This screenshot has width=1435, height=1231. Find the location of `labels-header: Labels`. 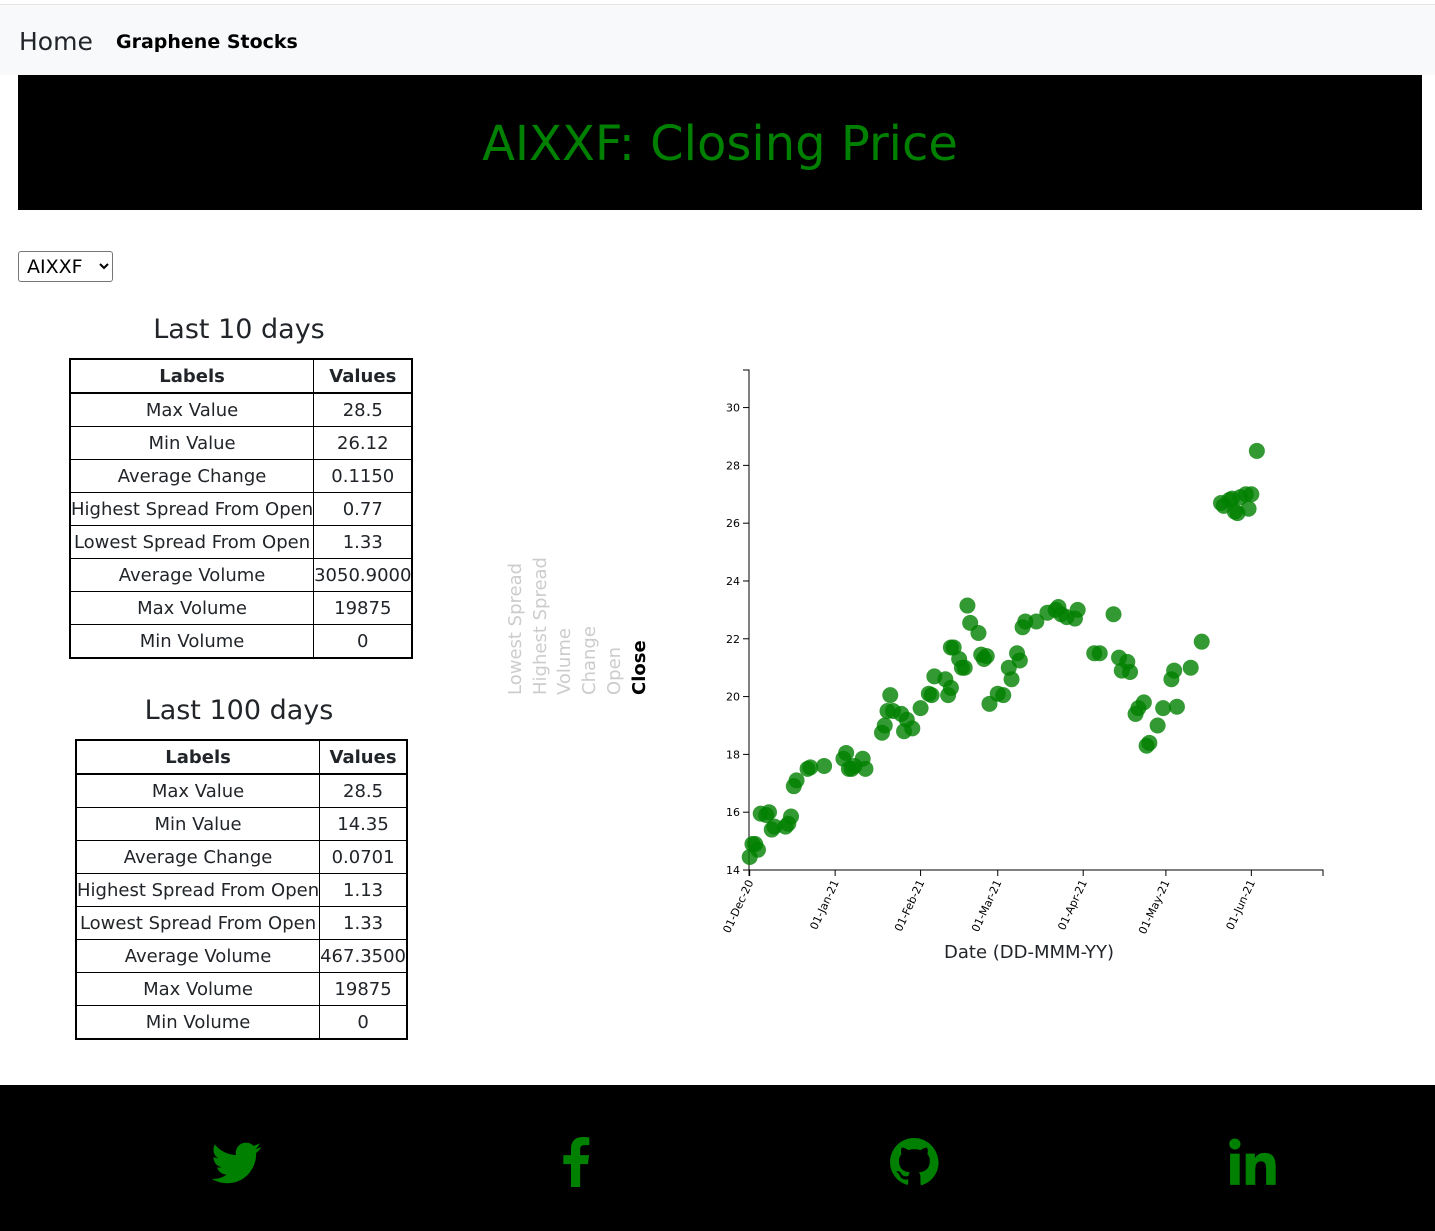

labels-header: Labels is located at coordinates (192, 376).